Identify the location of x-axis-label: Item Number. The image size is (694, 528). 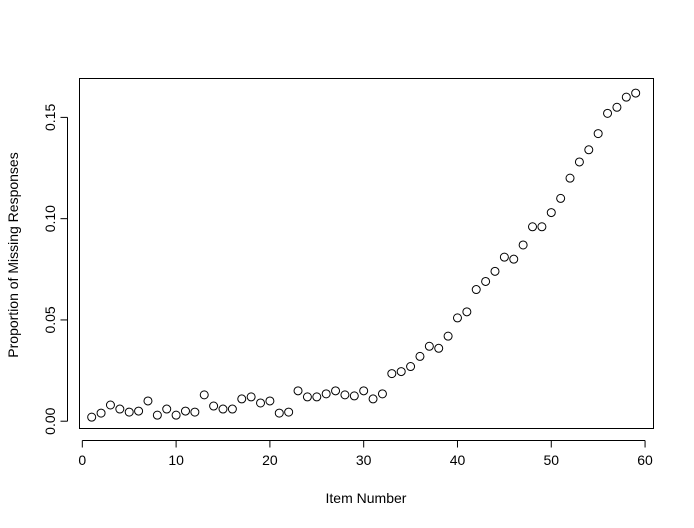
(366, 498).